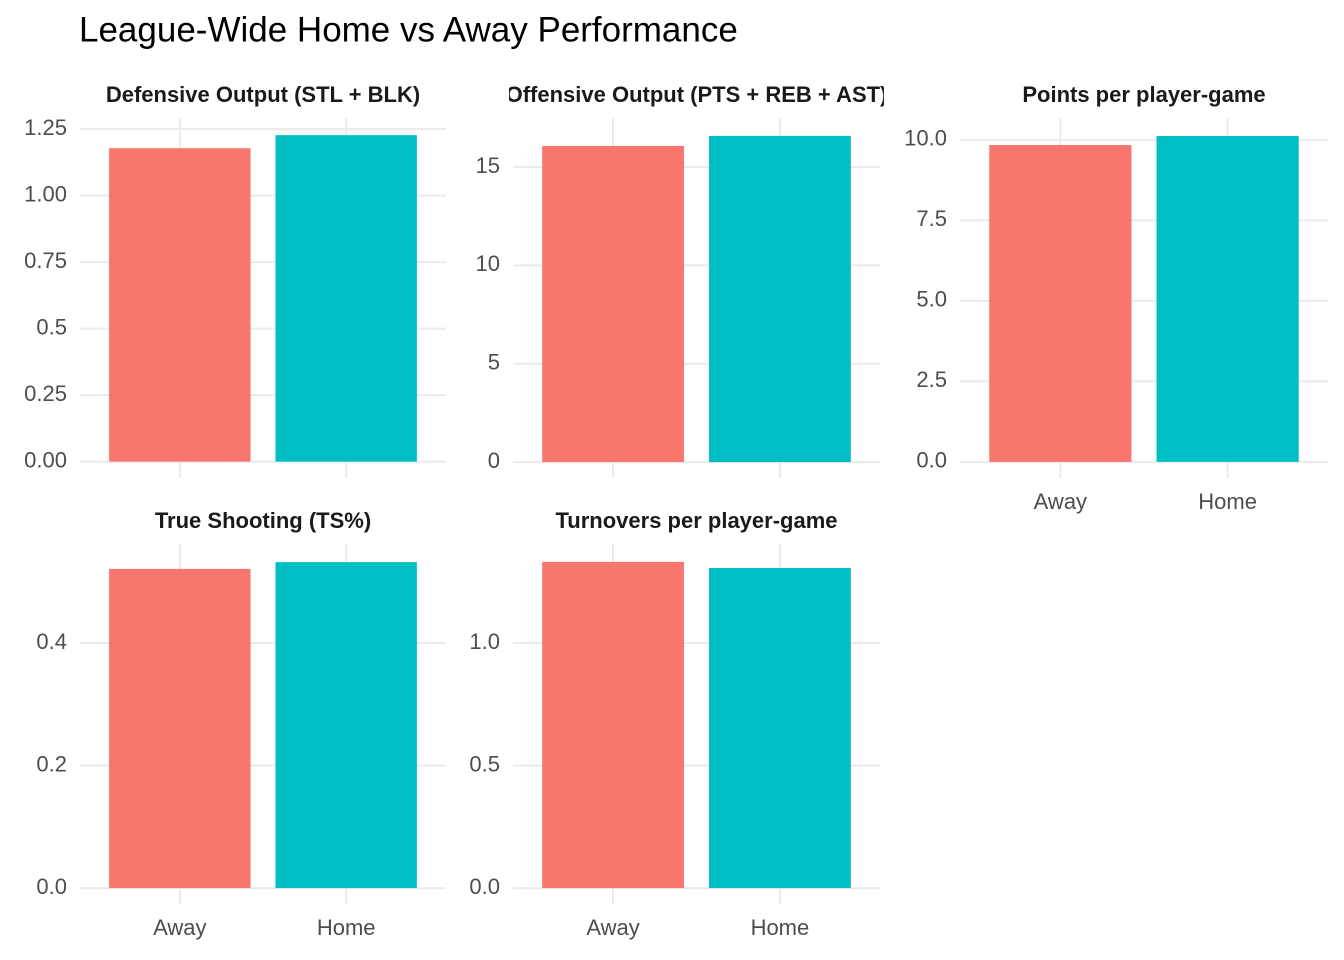 This screenshot has width=1344, height=960. What do you see at coordinates (931, 218) in the screenshot?
I see `y-tick-label: 7.5` at bounding box center [931, 218].